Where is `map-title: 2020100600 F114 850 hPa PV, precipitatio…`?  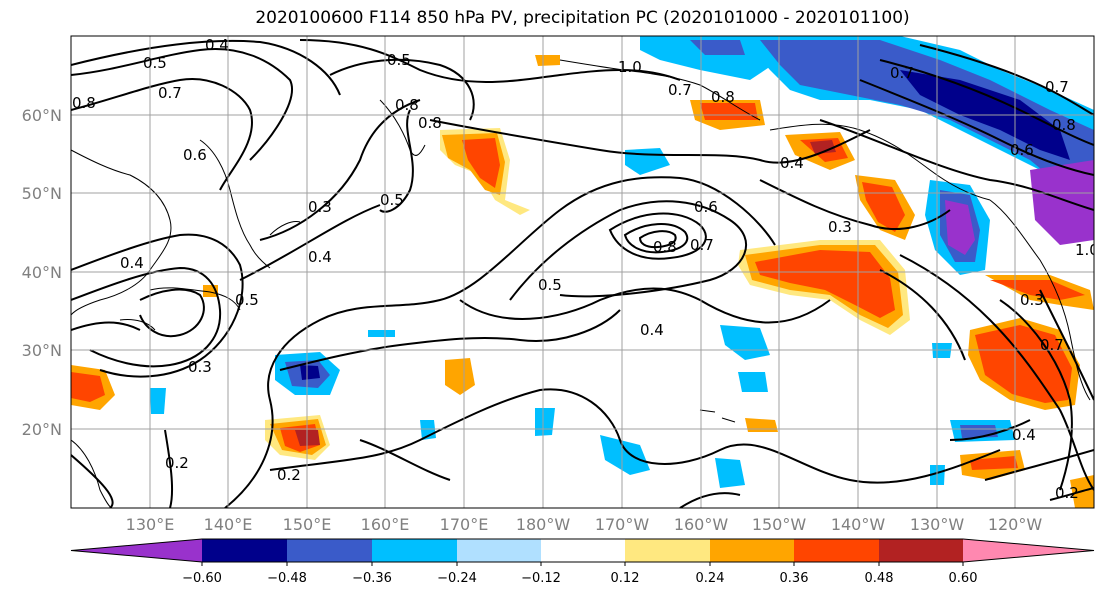
map-title: 2020100600 F114 850 hPa PV, precipitatio… is located at coordinates (582, 18).